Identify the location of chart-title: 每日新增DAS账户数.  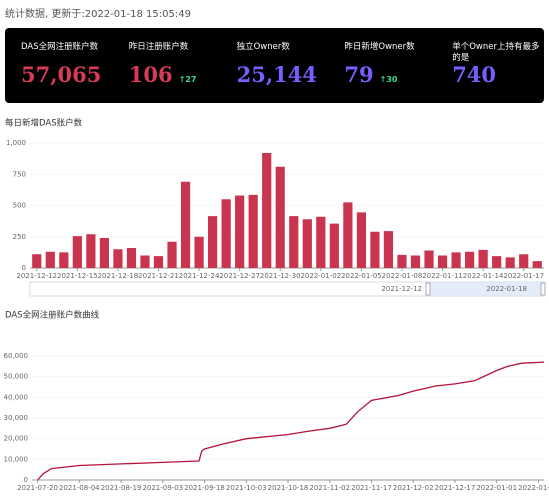
(44, 123).